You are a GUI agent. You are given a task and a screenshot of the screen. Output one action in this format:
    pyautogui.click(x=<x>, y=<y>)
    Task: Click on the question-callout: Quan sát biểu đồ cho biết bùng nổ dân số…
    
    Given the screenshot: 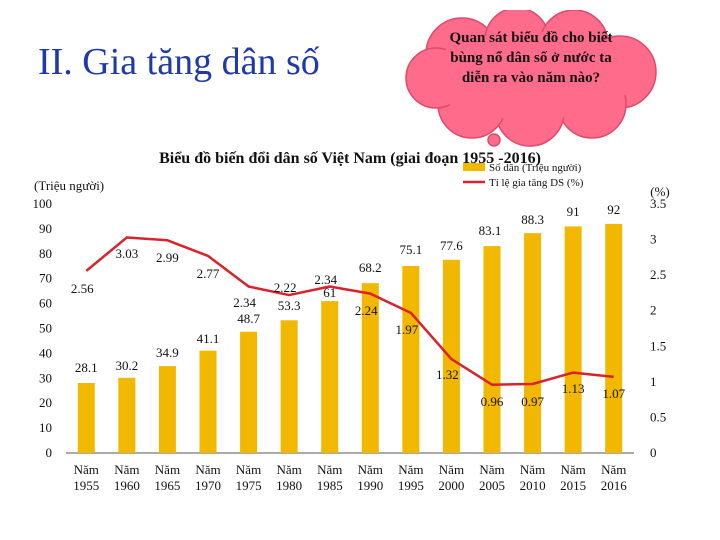 What is the action you would take?
    pyautogui.click(x=531, y=79)
    